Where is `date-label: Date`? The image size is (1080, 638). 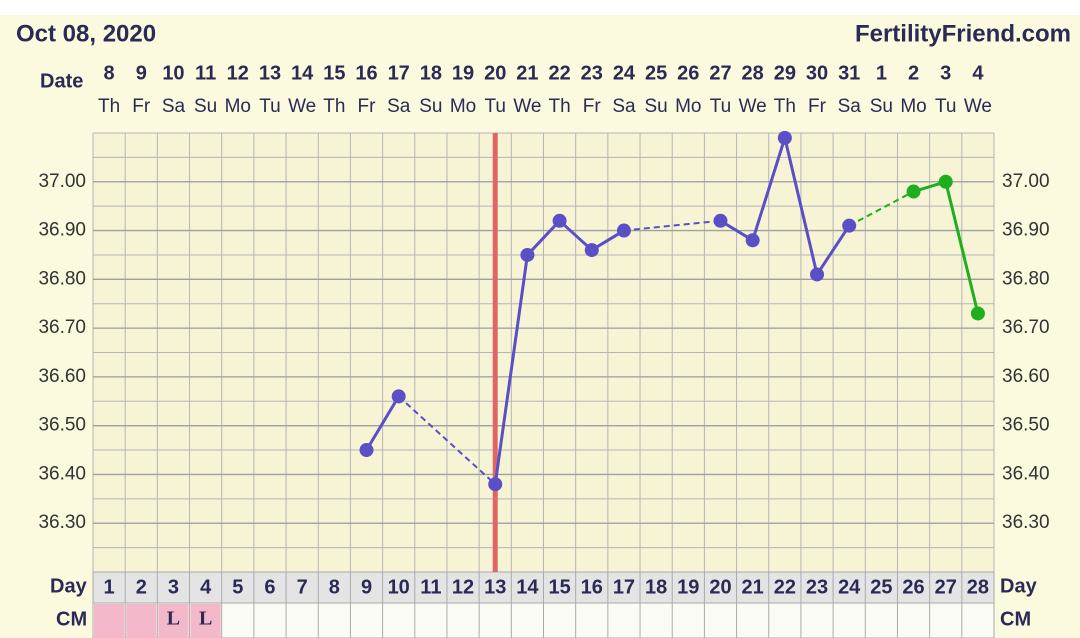 date-label: Date is located at coordinates (61, 81).